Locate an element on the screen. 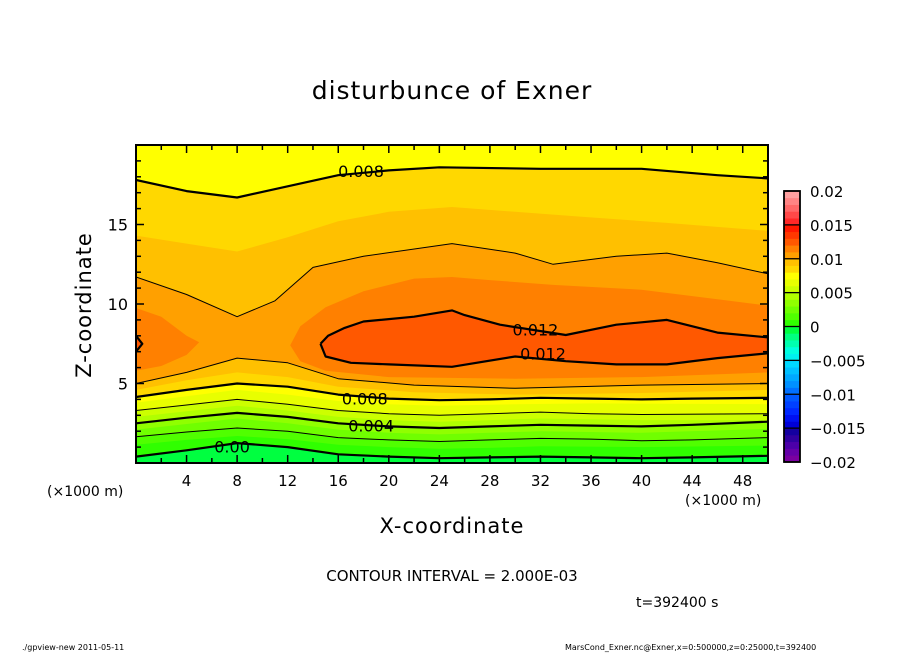  x-tick-label: 40 is located at coordinates (641, 481).